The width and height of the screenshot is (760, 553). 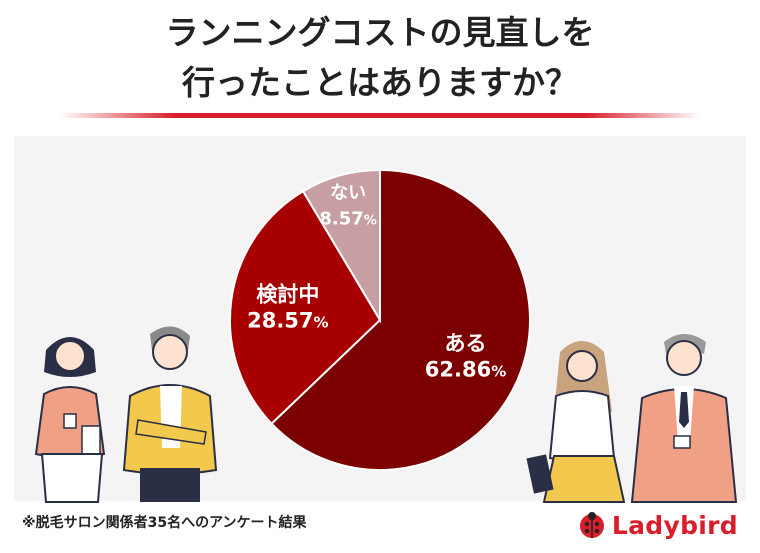 What do you see at coordinates (380, 115) in the screenshot?
I see `title-underline` at bounding box center [380, 115].